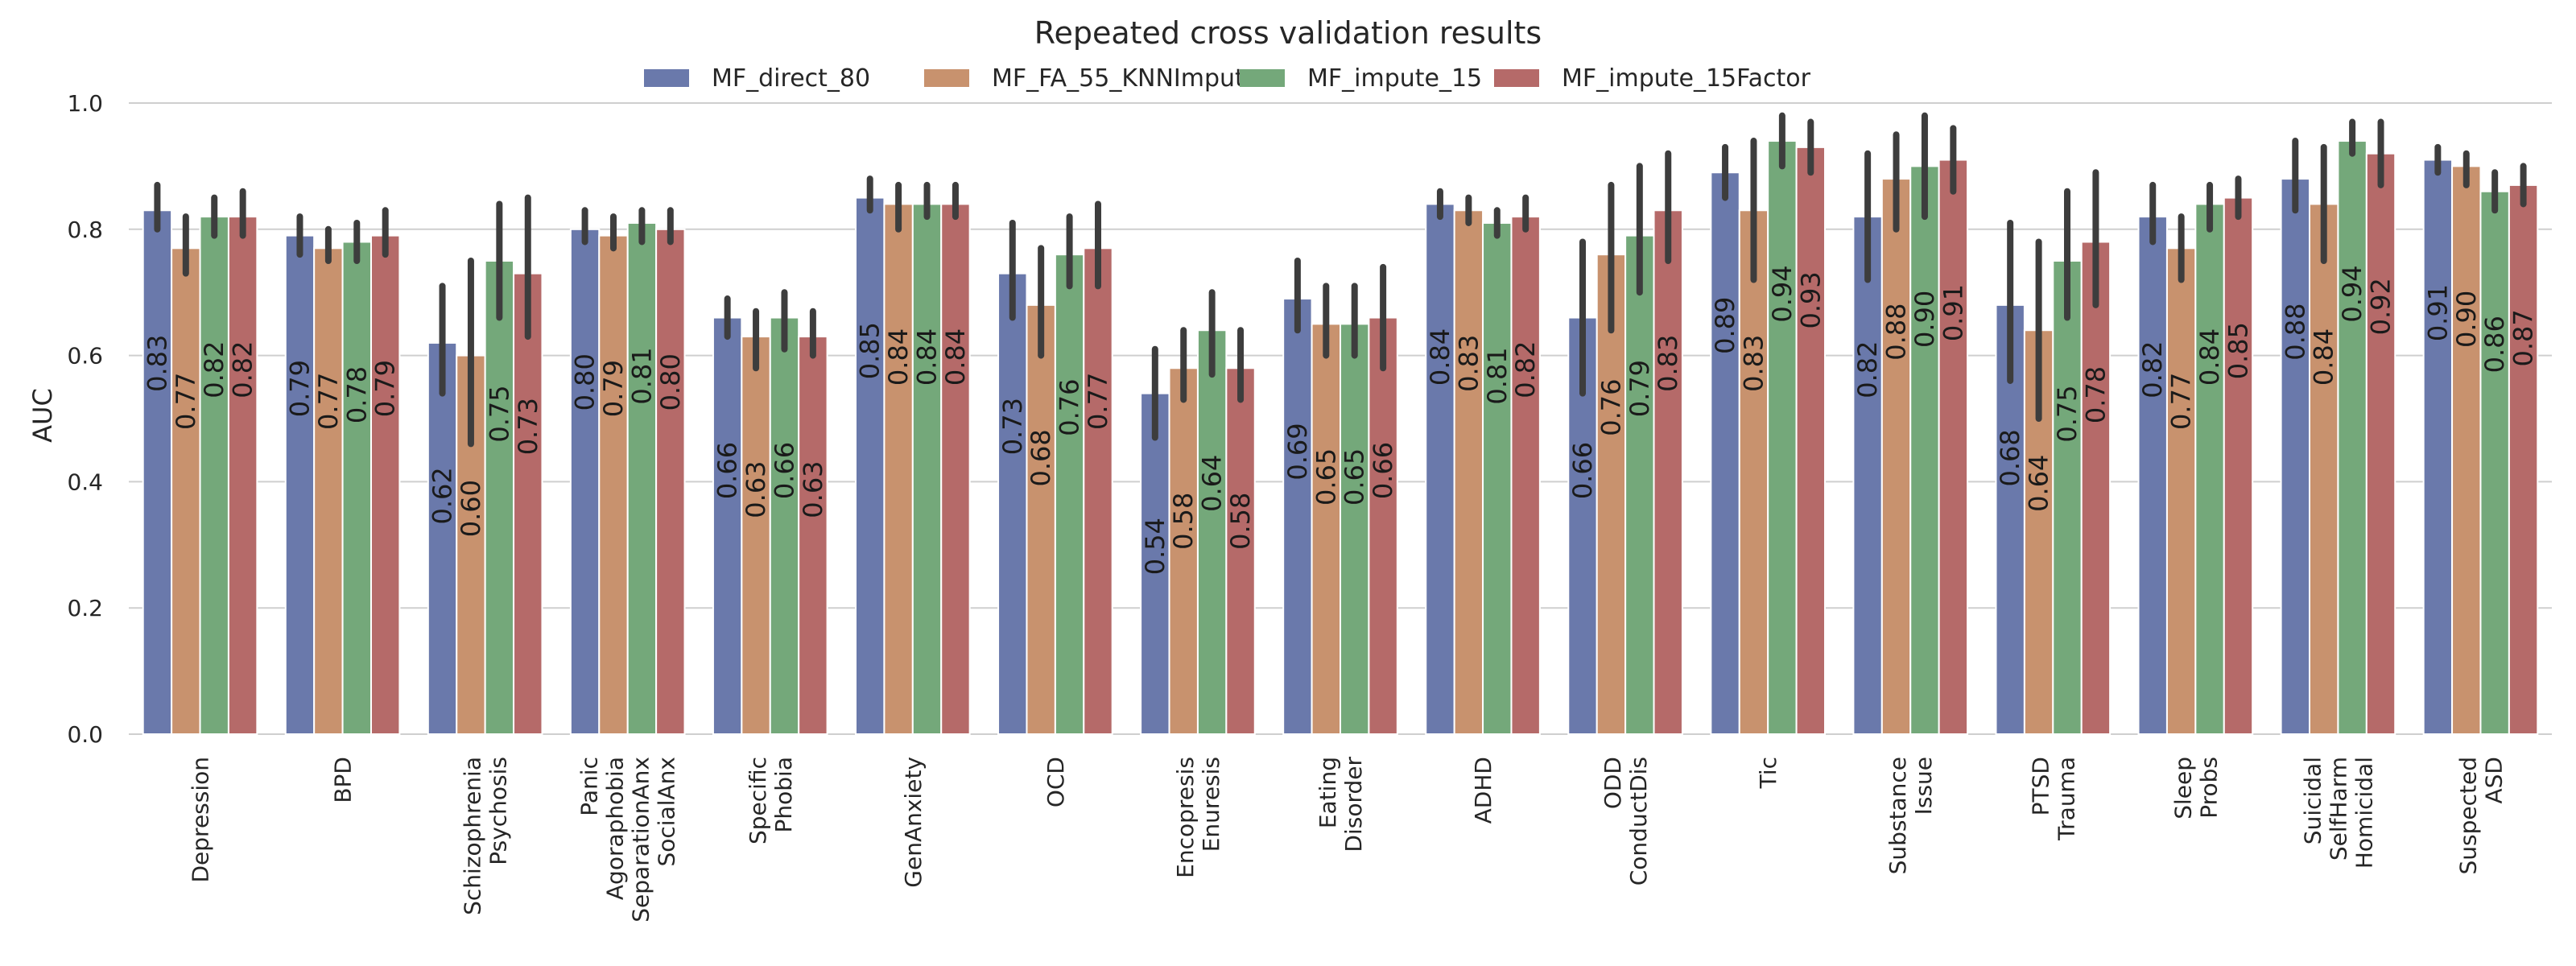  I want to click on x-tick-label: Panic, so click(589, 786).